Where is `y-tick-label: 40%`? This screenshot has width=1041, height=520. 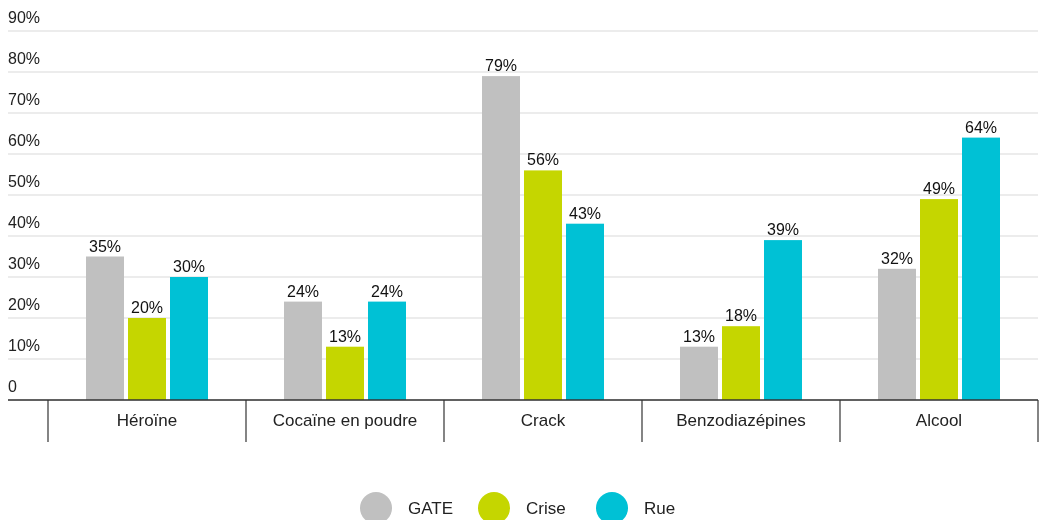 y-tick-label: 40% is located at coordinates (24, 222).